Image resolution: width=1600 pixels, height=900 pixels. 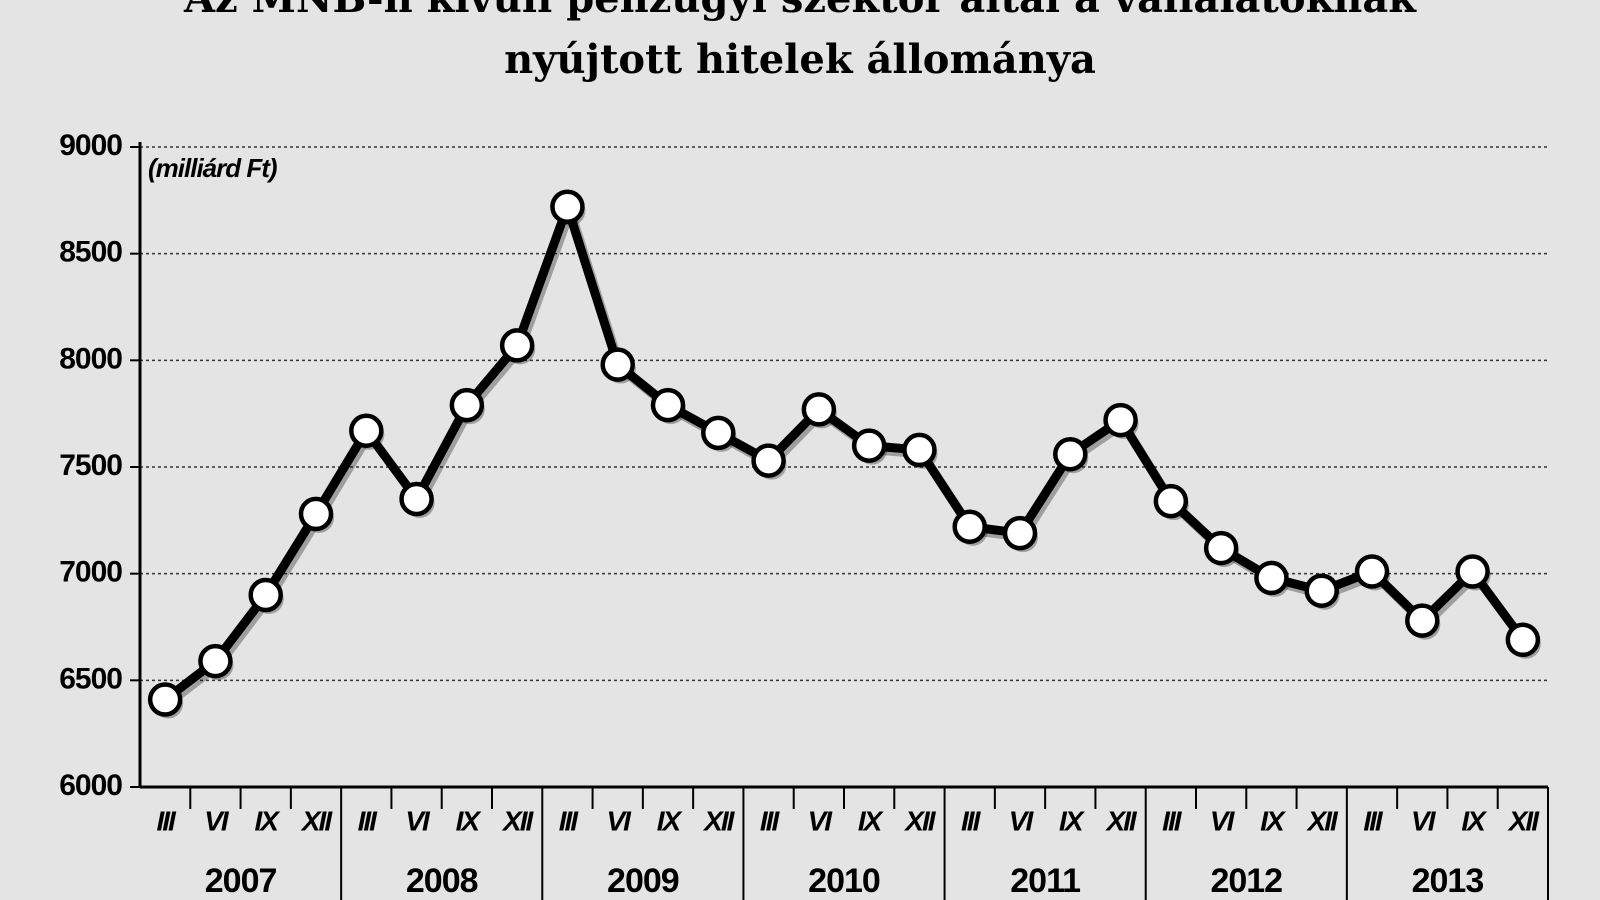 What do you see at coordinates (643, 881) in the screenshot?
I see `year-label: 2009` at bounding box center [643, 881].